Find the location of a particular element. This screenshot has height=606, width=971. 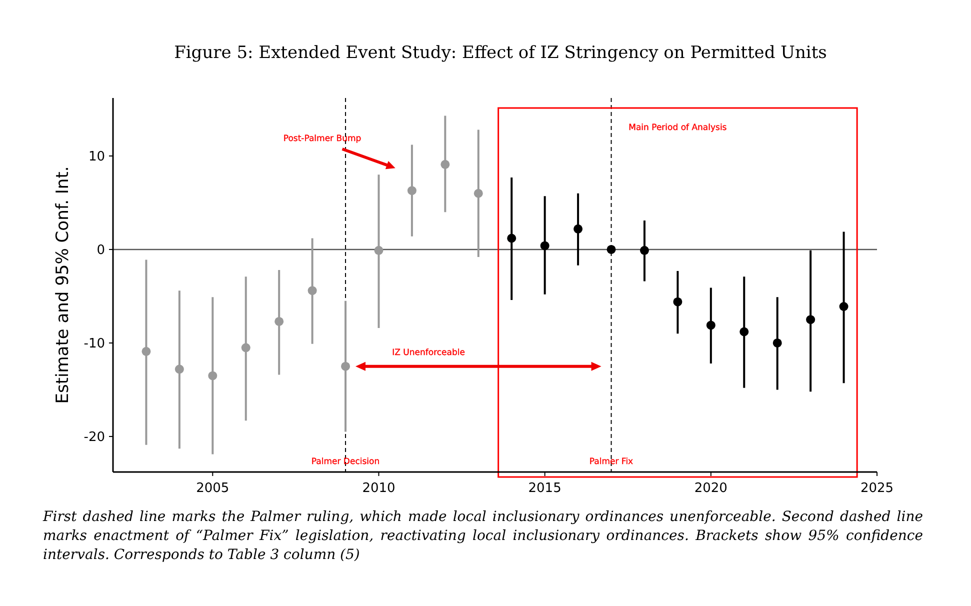

ref-line-label: Palmer Fix is located at coordinates (611, 462).